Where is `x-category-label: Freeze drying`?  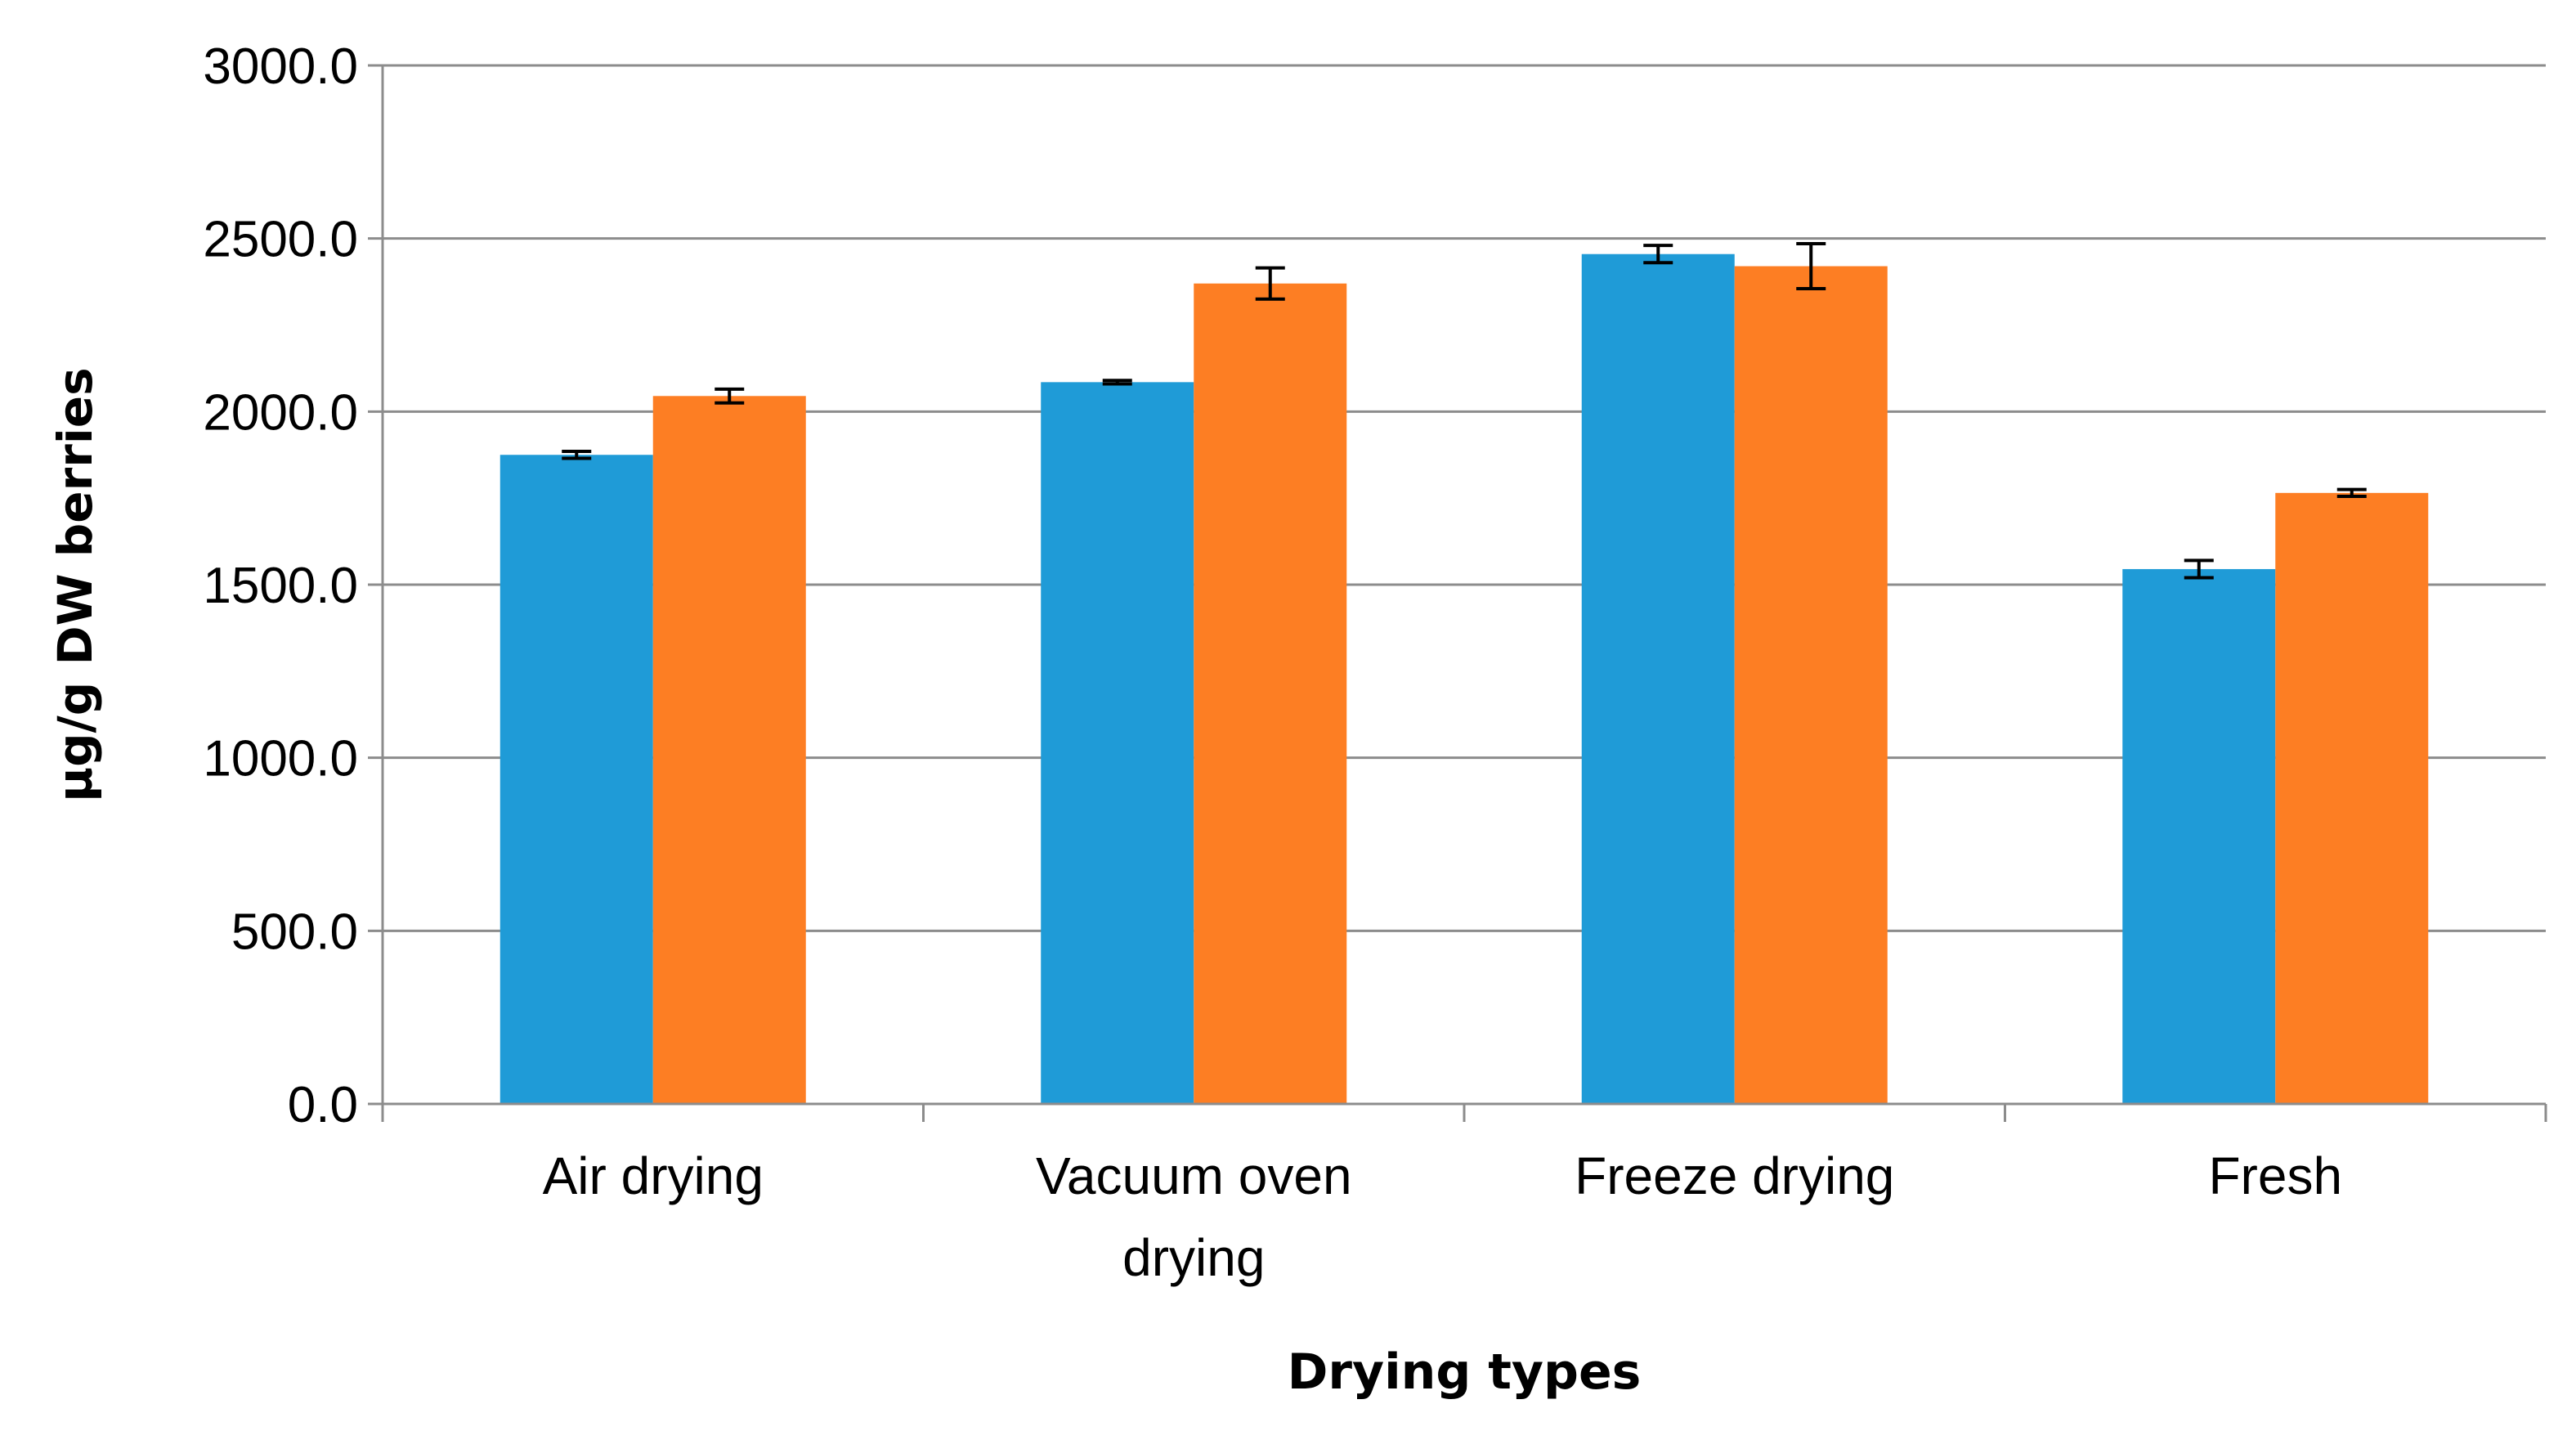
x-category-label: Freeze drying is located at coordinates (1735, 1175).